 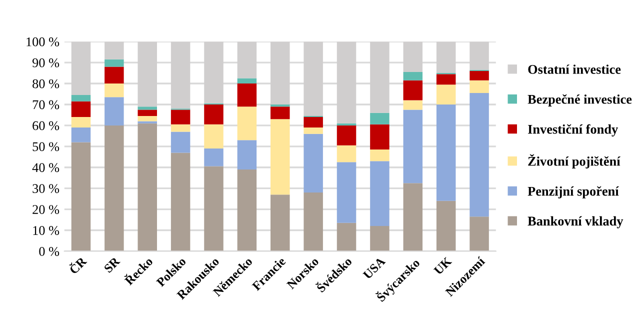 What do you see at coordinates (46, 230) in the screenshot?
I see `y-tick-label: 10 %` at bounding box center [46, 230].